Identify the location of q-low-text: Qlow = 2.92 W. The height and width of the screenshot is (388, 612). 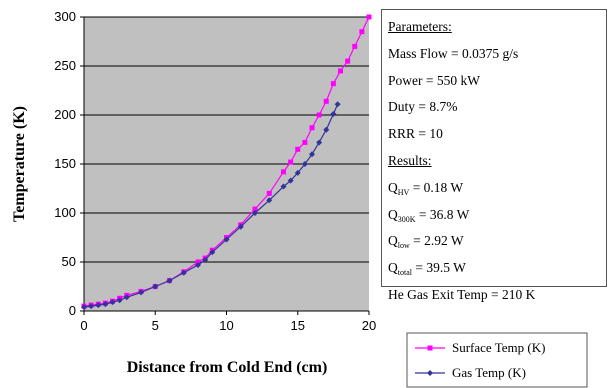
(426, 242).